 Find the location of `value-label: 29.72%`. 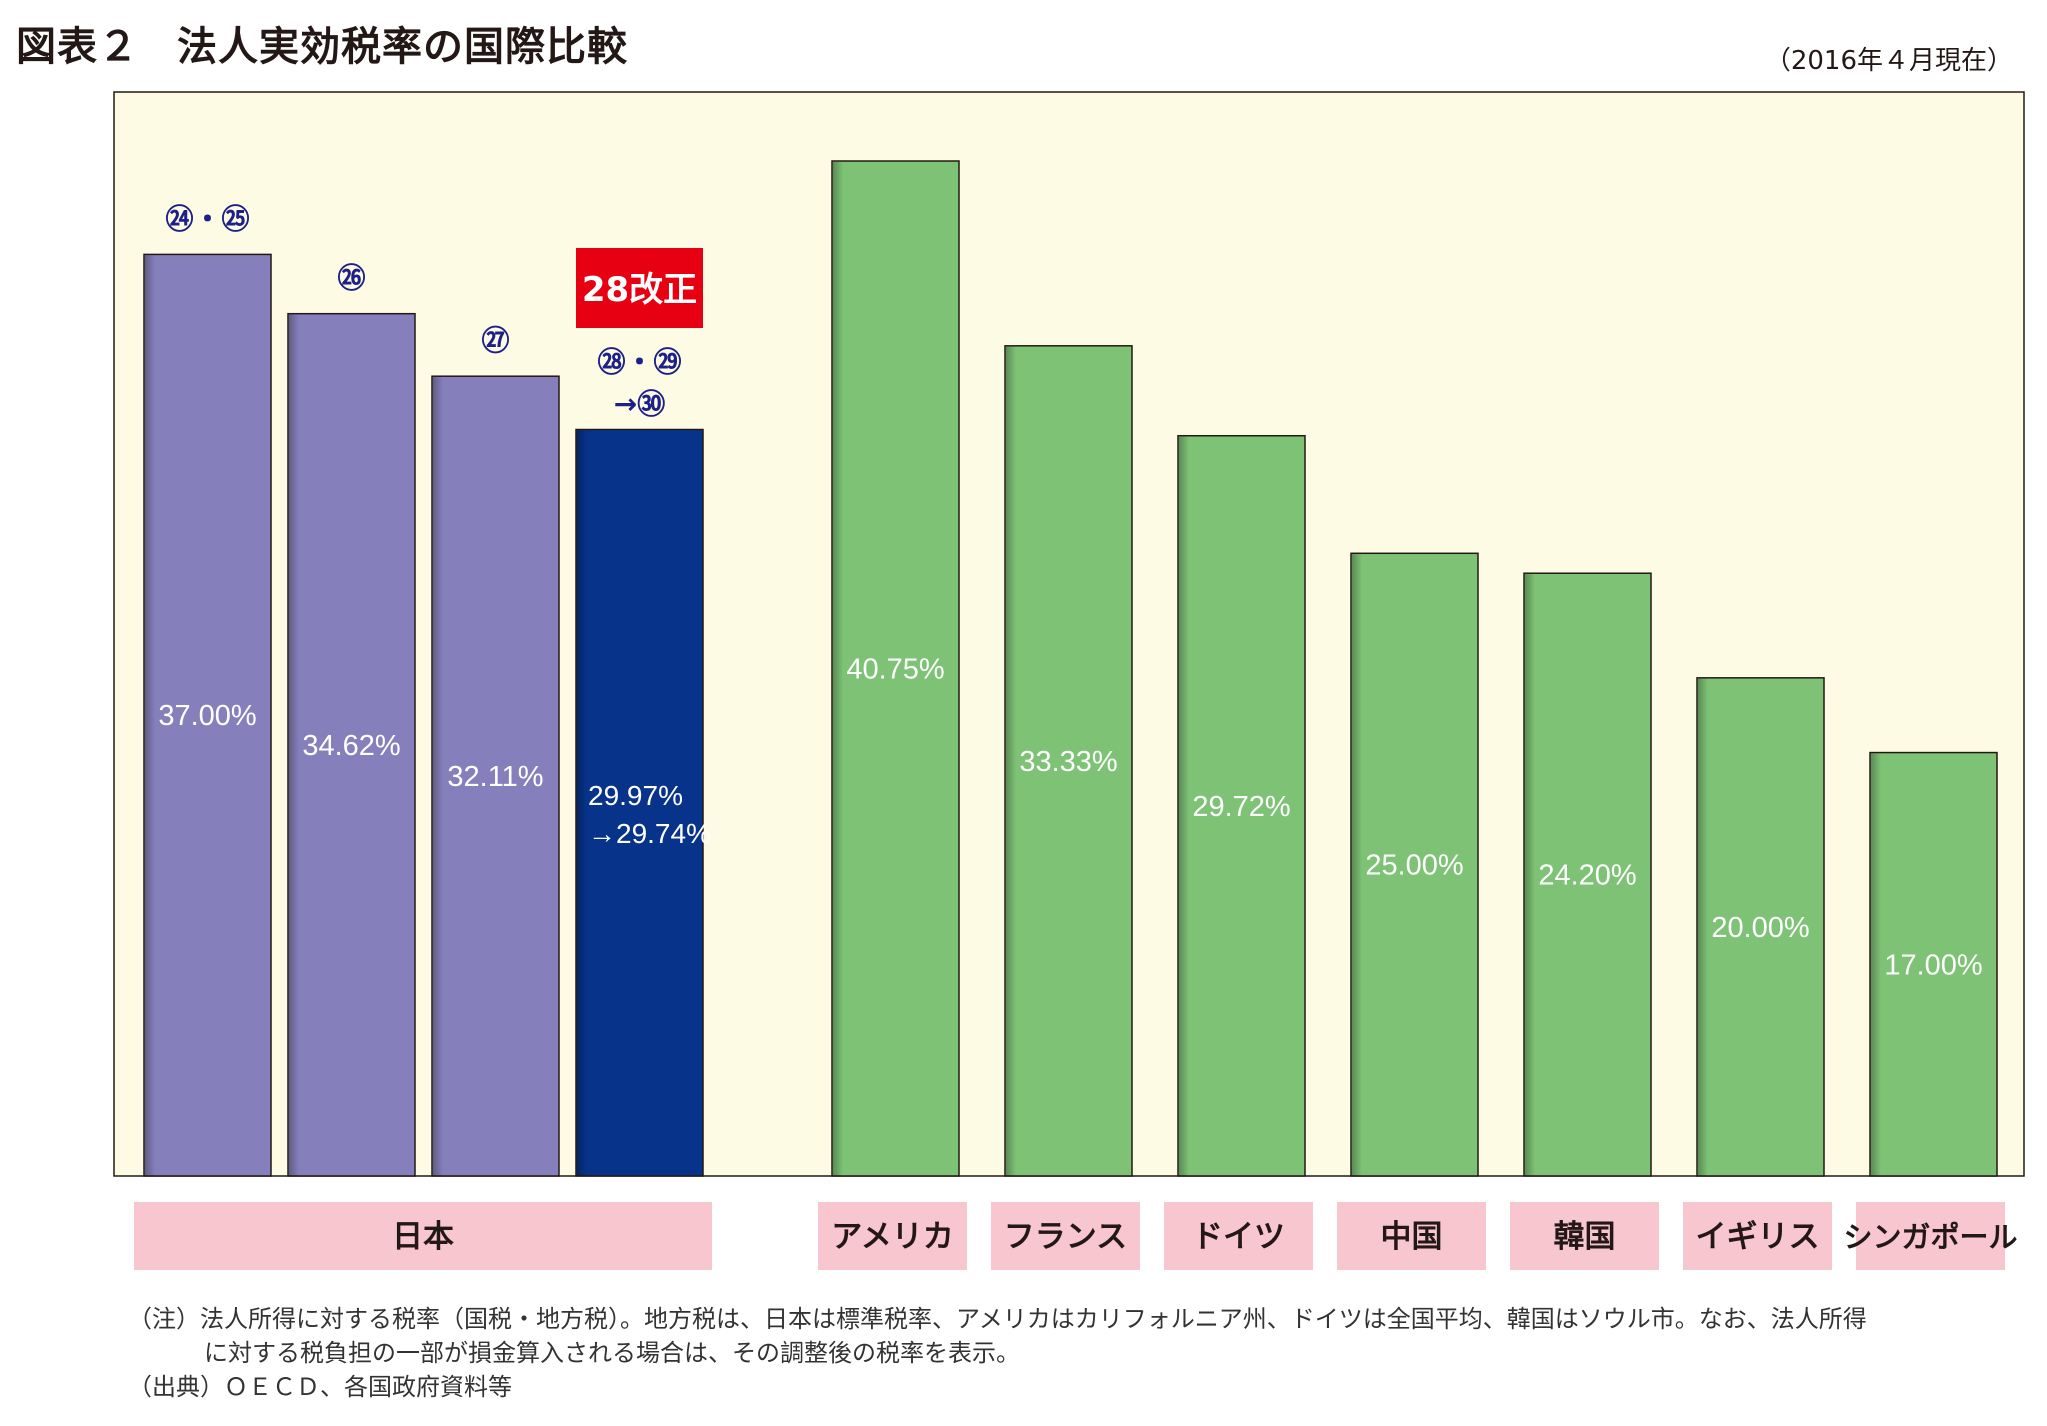

value-label: 29.72% is located at coordinates (1241, 807).